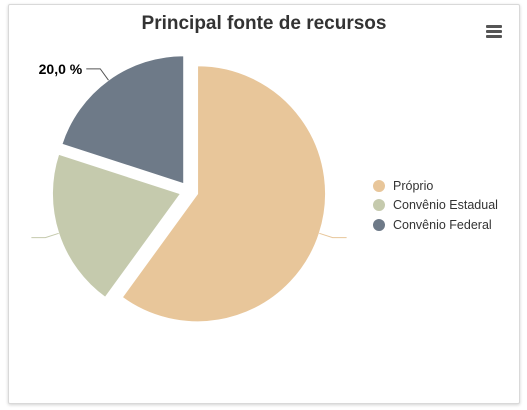  I want to click on chart-legend: Próprio Convênio Estadual Convênio Federal, so click(435, 205).